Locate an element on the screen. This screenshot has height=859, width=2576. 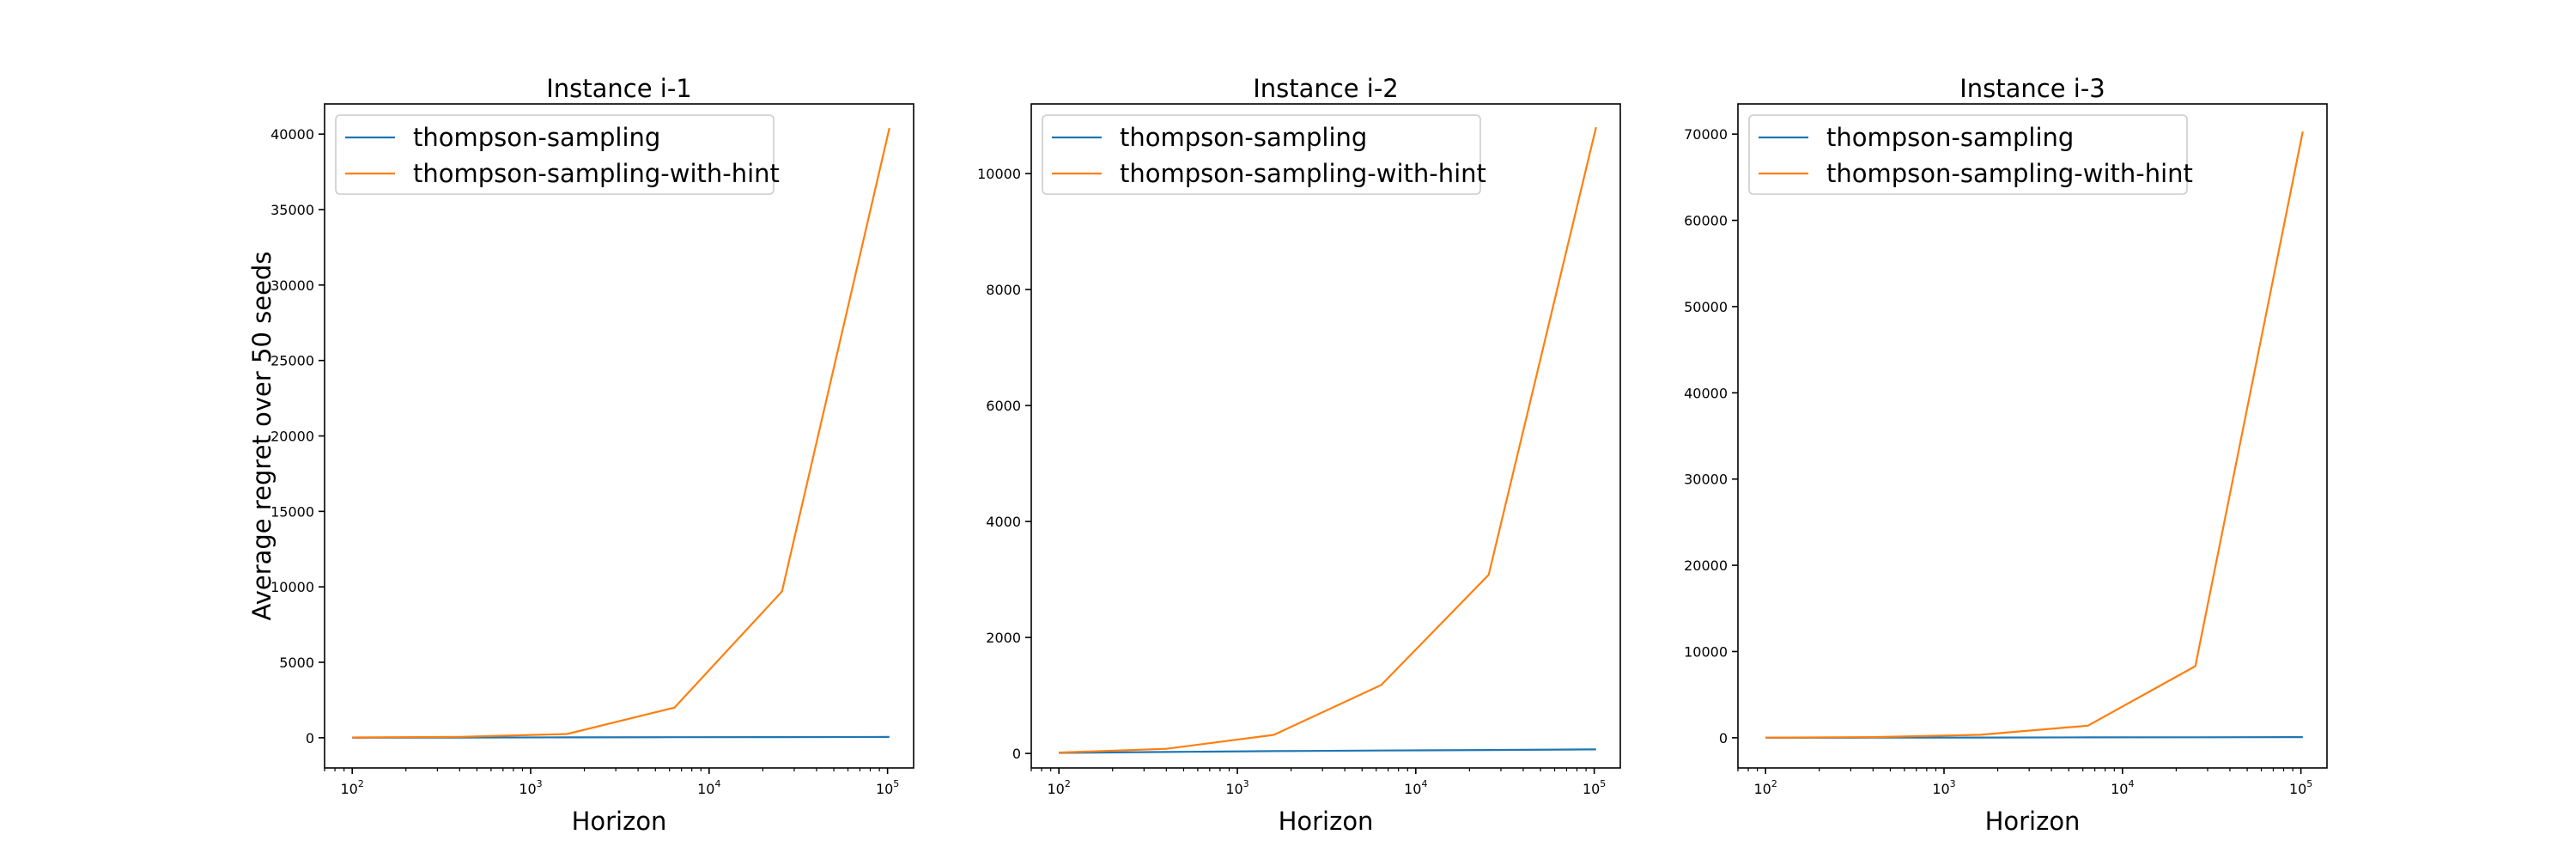
chart-title: Instance i-2 is located at coordinates (1326, 88).